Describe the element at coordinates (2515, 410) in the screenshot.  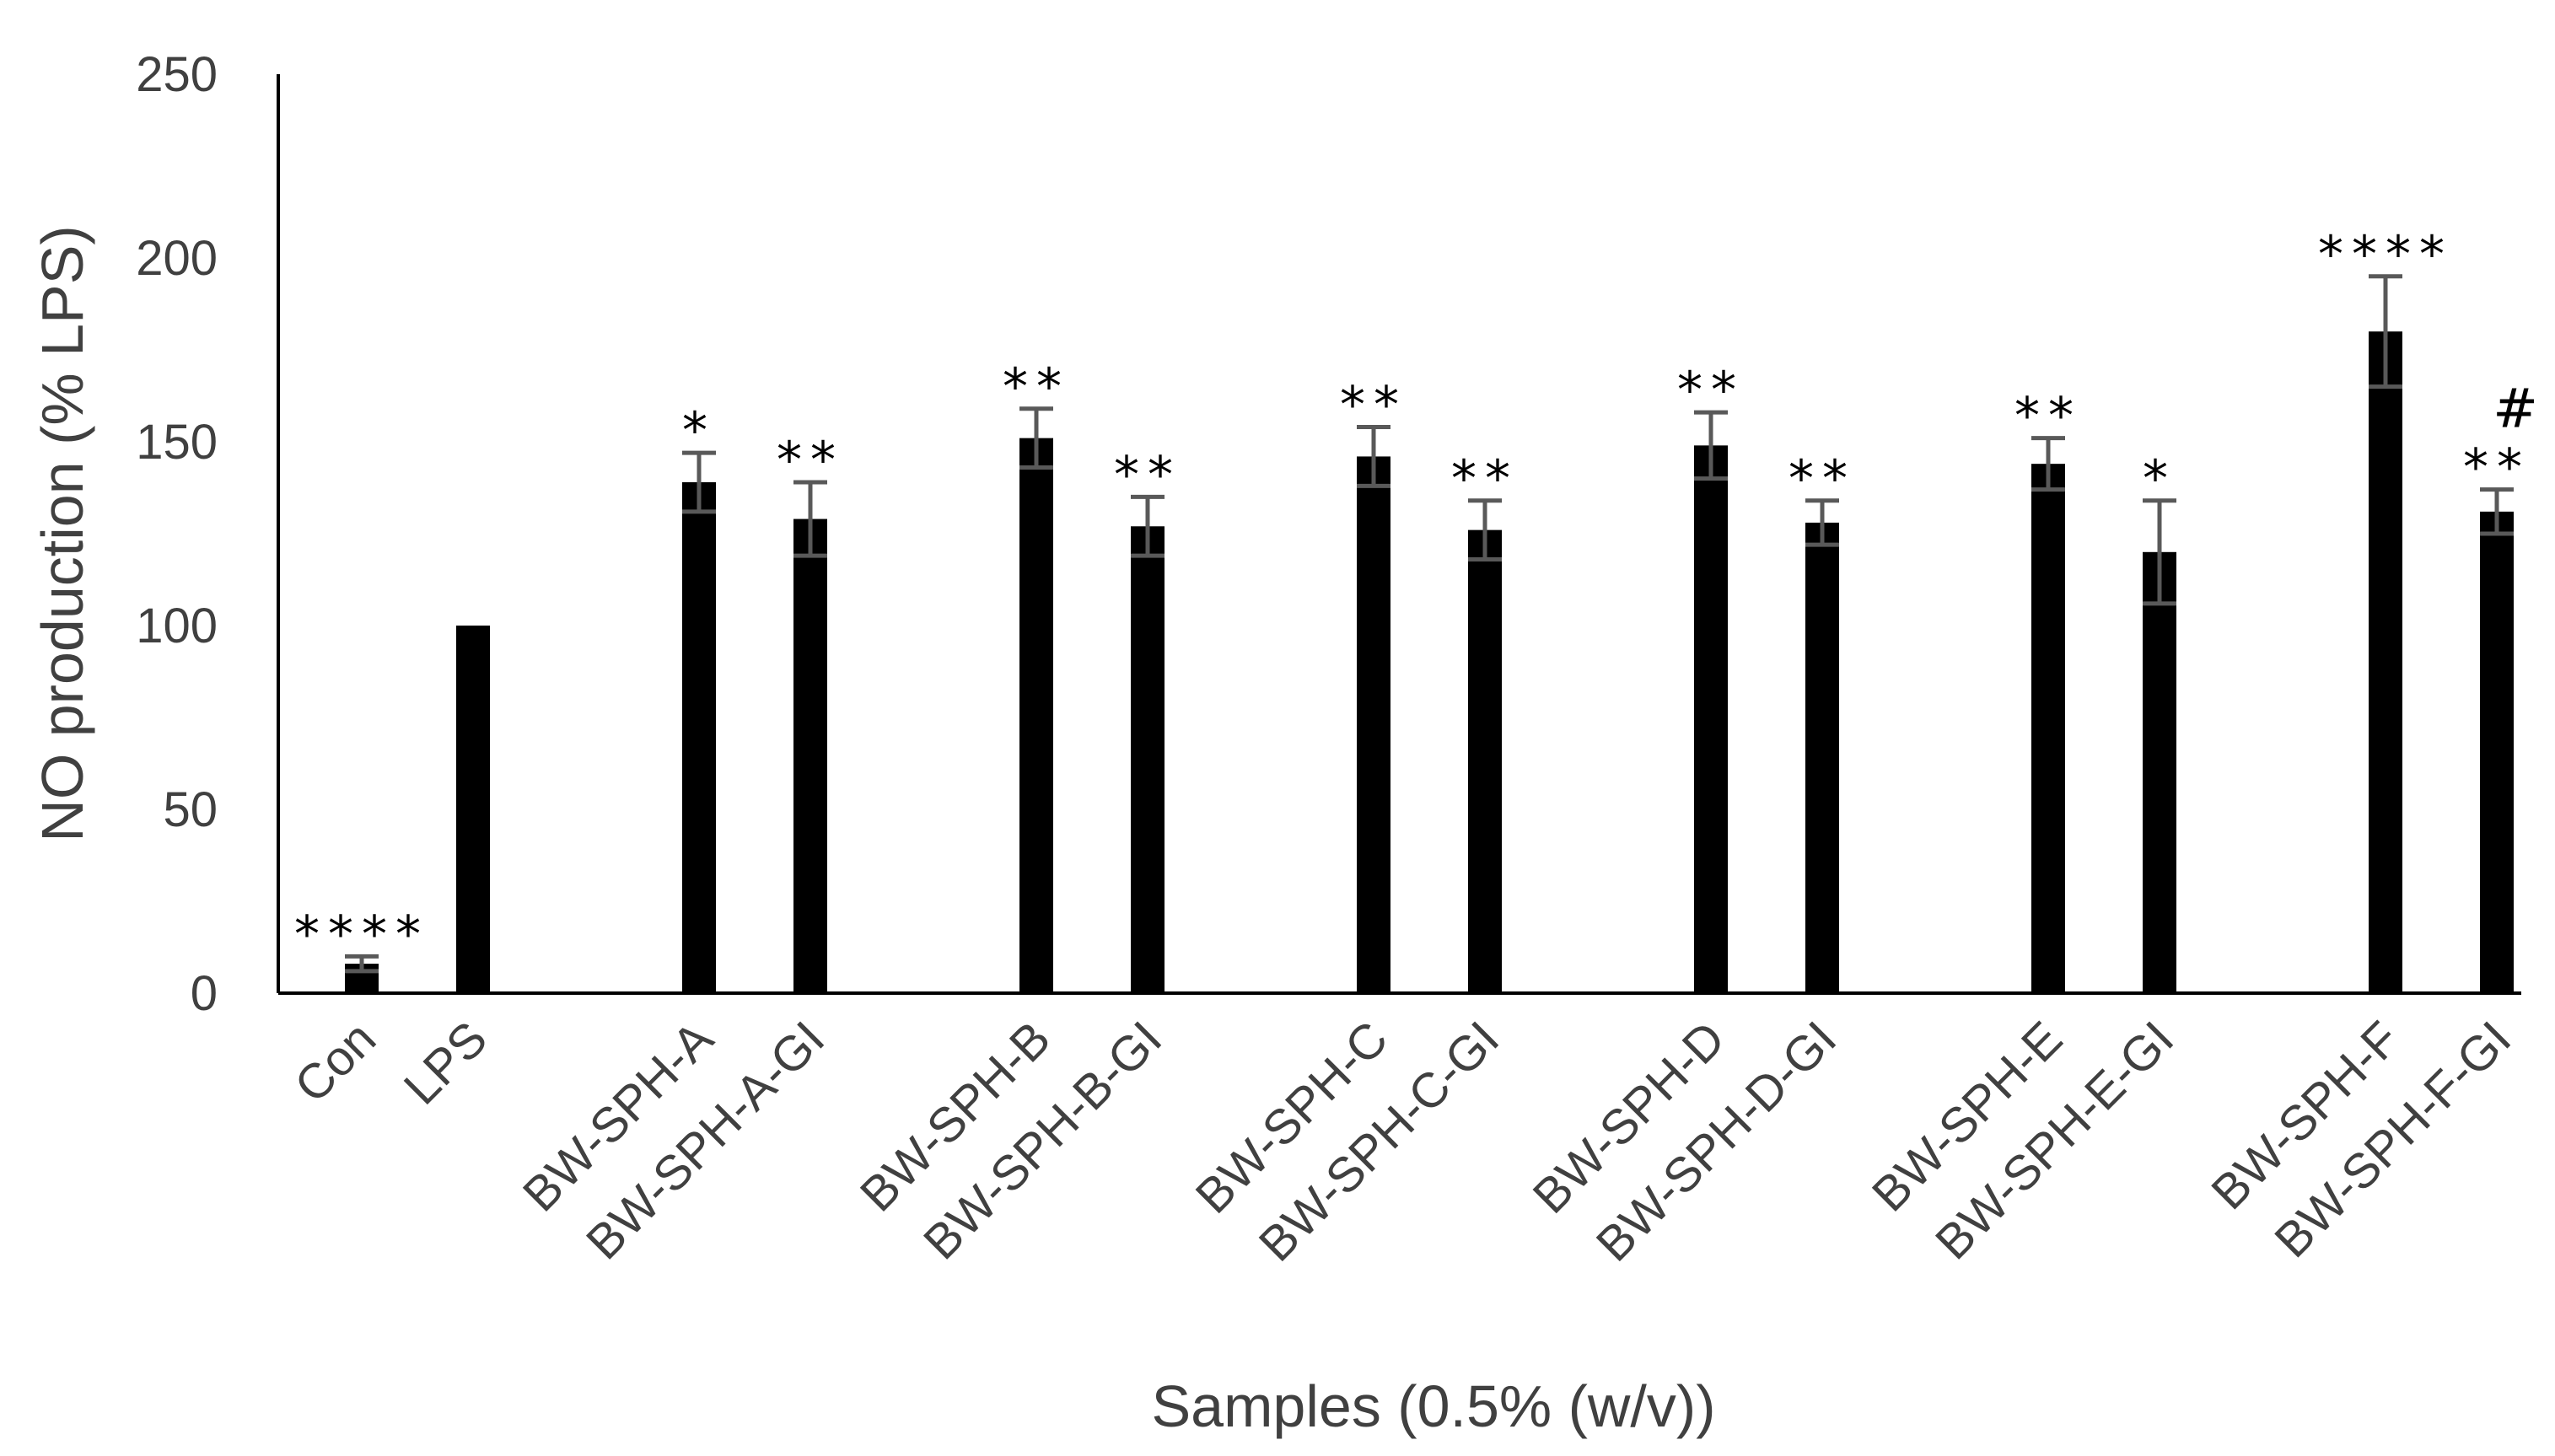
I see `hash-mark: #` at that location.